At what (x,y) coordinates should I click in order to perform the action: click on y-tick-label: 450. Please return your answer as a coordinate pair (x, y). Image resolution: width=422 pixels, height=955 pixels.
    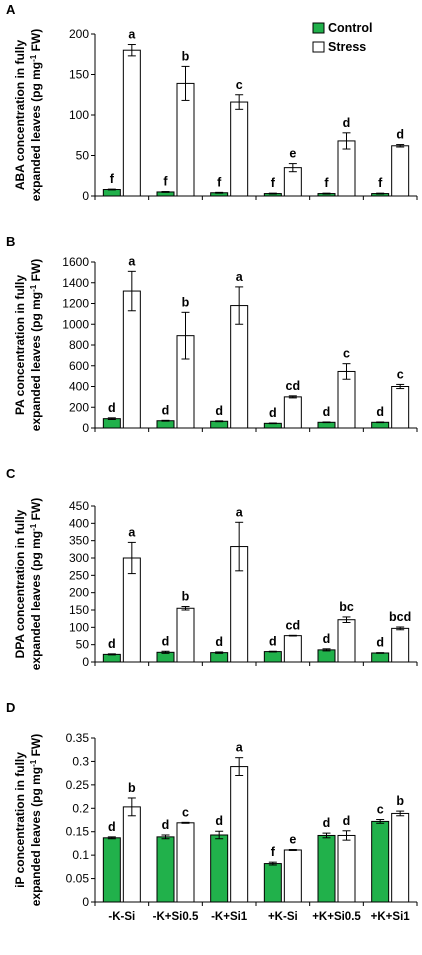
    Looking at the image, I should click on (79, 506).